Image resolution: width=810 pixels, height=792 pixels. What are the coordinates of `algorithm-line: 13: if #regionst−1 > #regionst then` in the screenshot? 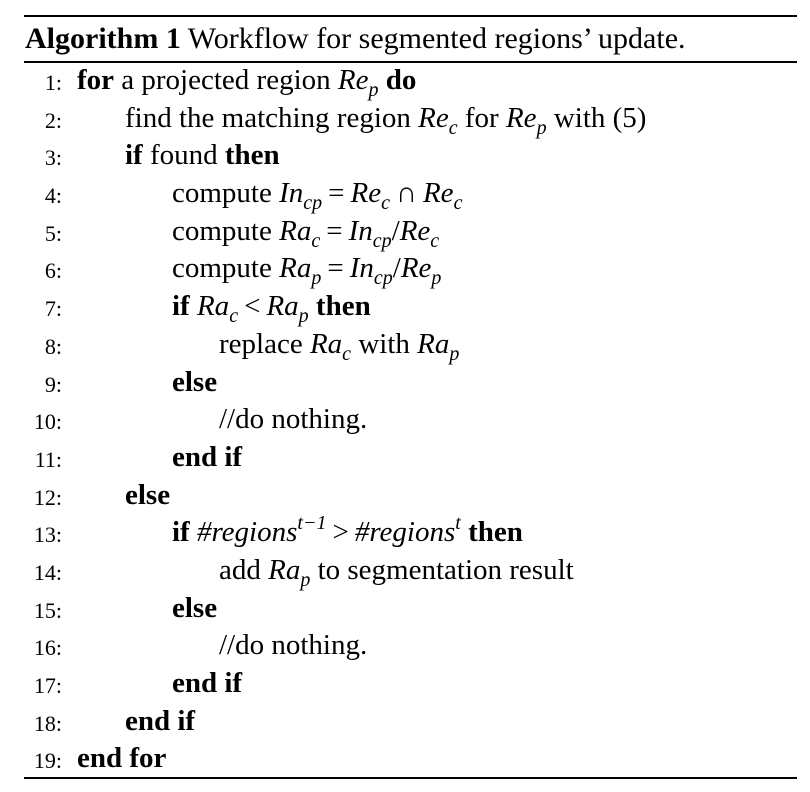 It's located at (405, 532).